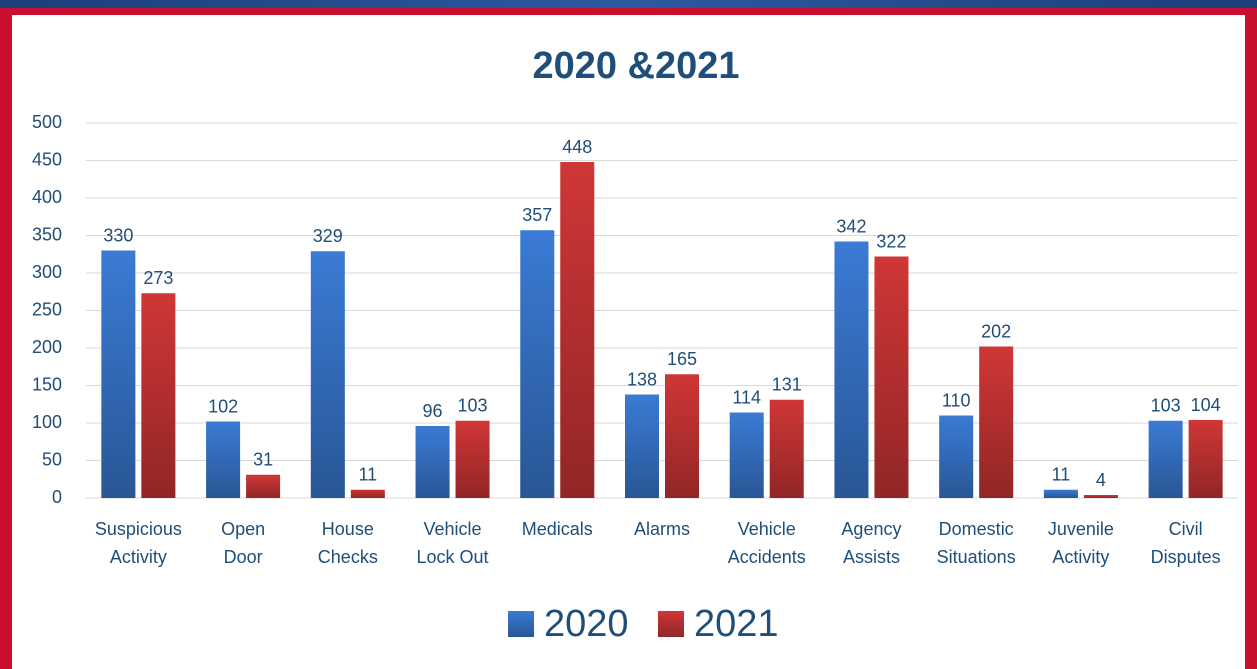 The image size is (1257, 669). I want to click on x-tick-line: House, so click(348, 529).